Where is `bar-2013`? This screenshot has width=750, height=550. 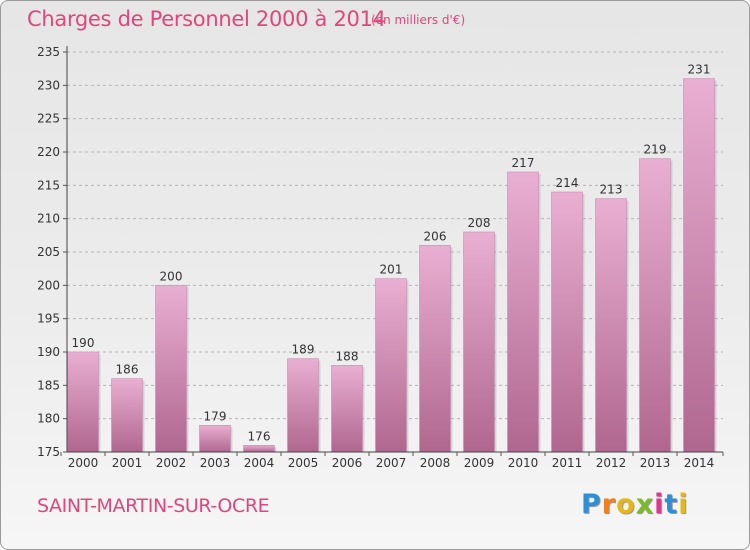 bar-2013 is located at coordinates (655, 305).